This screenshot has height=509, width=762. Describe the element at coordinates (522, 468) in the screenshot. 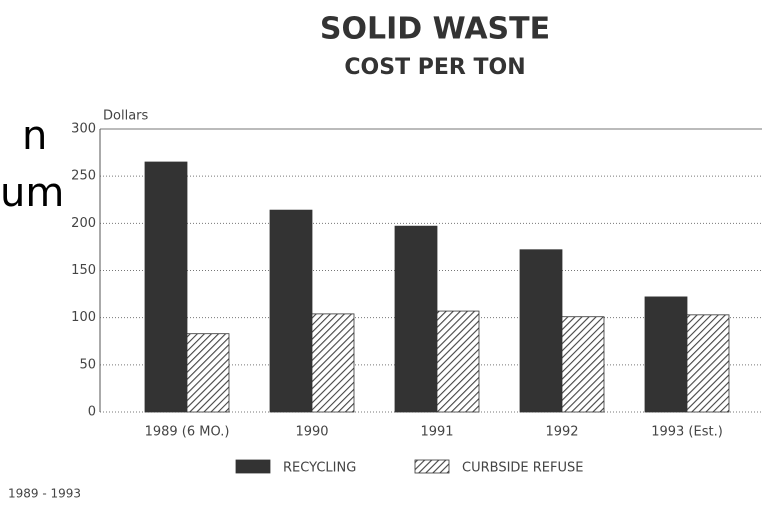

I see `legend-label: CURBSIDE REFUSE` at that location.